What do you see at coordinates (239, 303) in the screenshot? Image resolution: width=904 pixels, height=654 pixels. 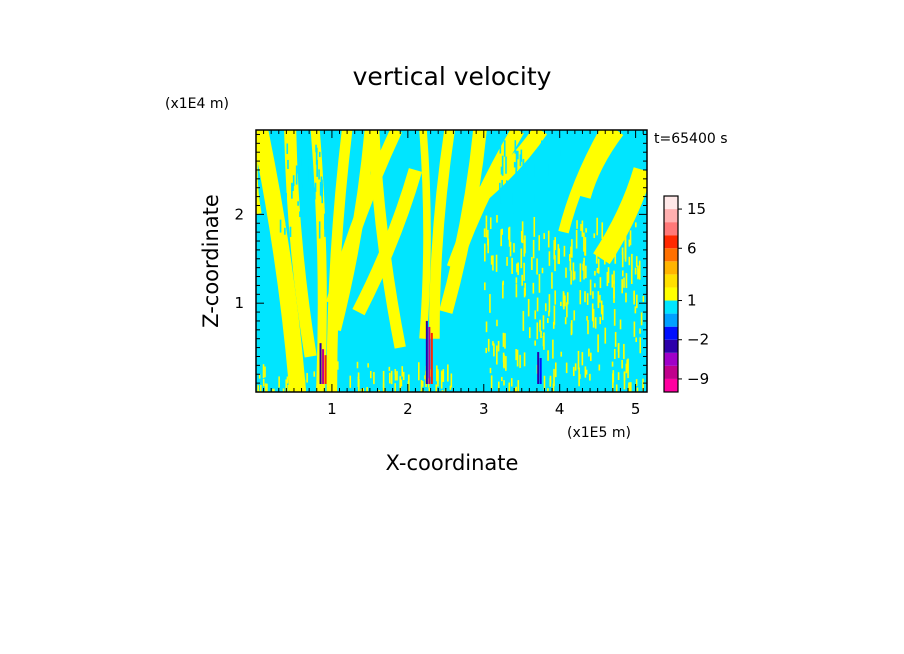 I see `y-tick-label: 1` at bounding box center [239, 303].